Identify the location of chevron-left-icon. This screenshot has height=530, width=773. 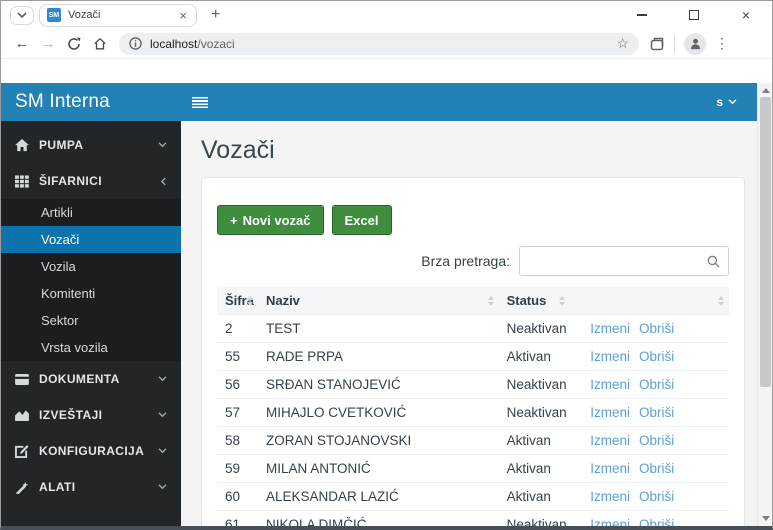
(164, 181).